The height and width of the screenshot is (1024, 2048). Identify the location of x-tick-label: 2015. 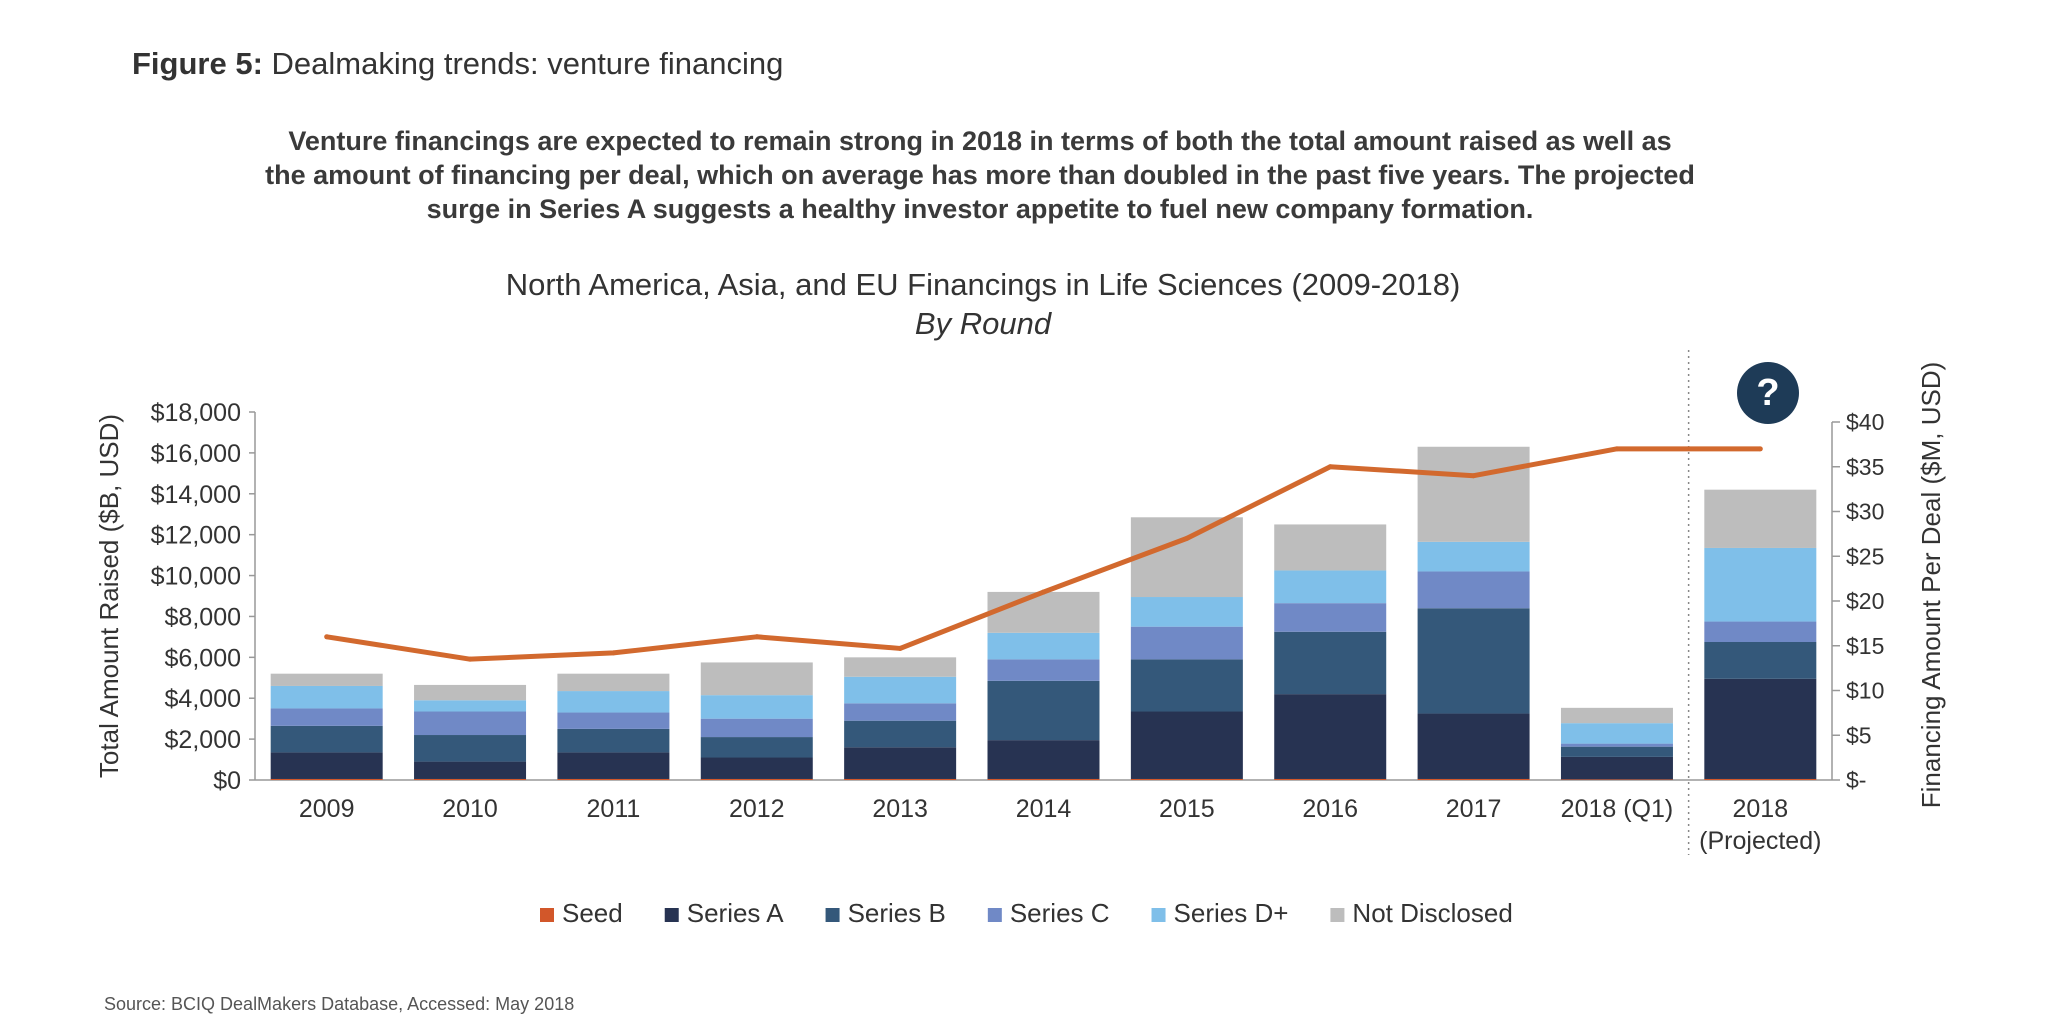
(1187, 809).